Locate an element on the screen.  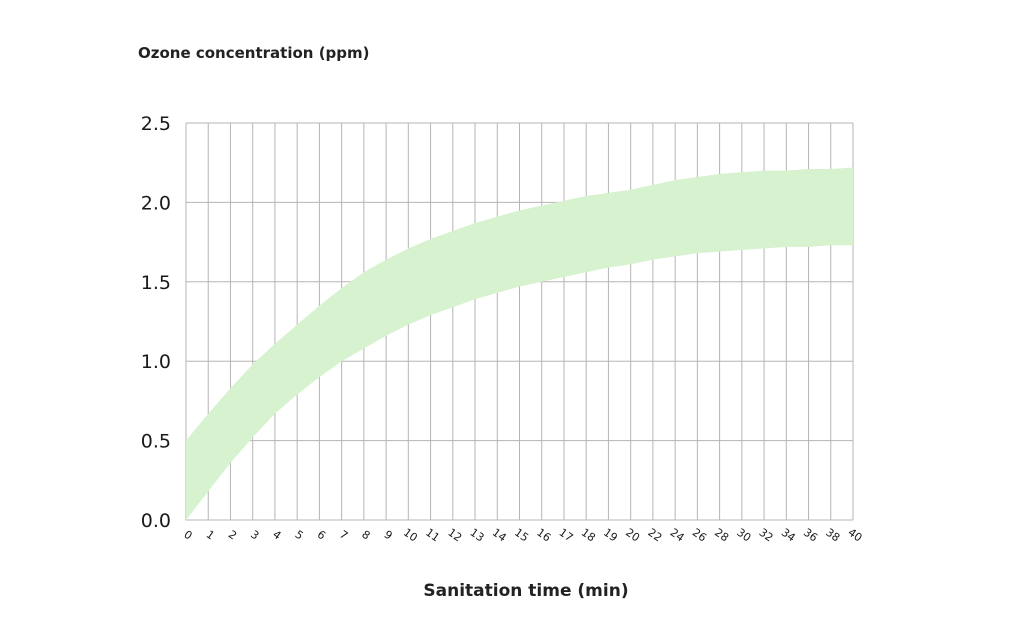
x-tick-label: 20 is located at coordinates (632, 535).